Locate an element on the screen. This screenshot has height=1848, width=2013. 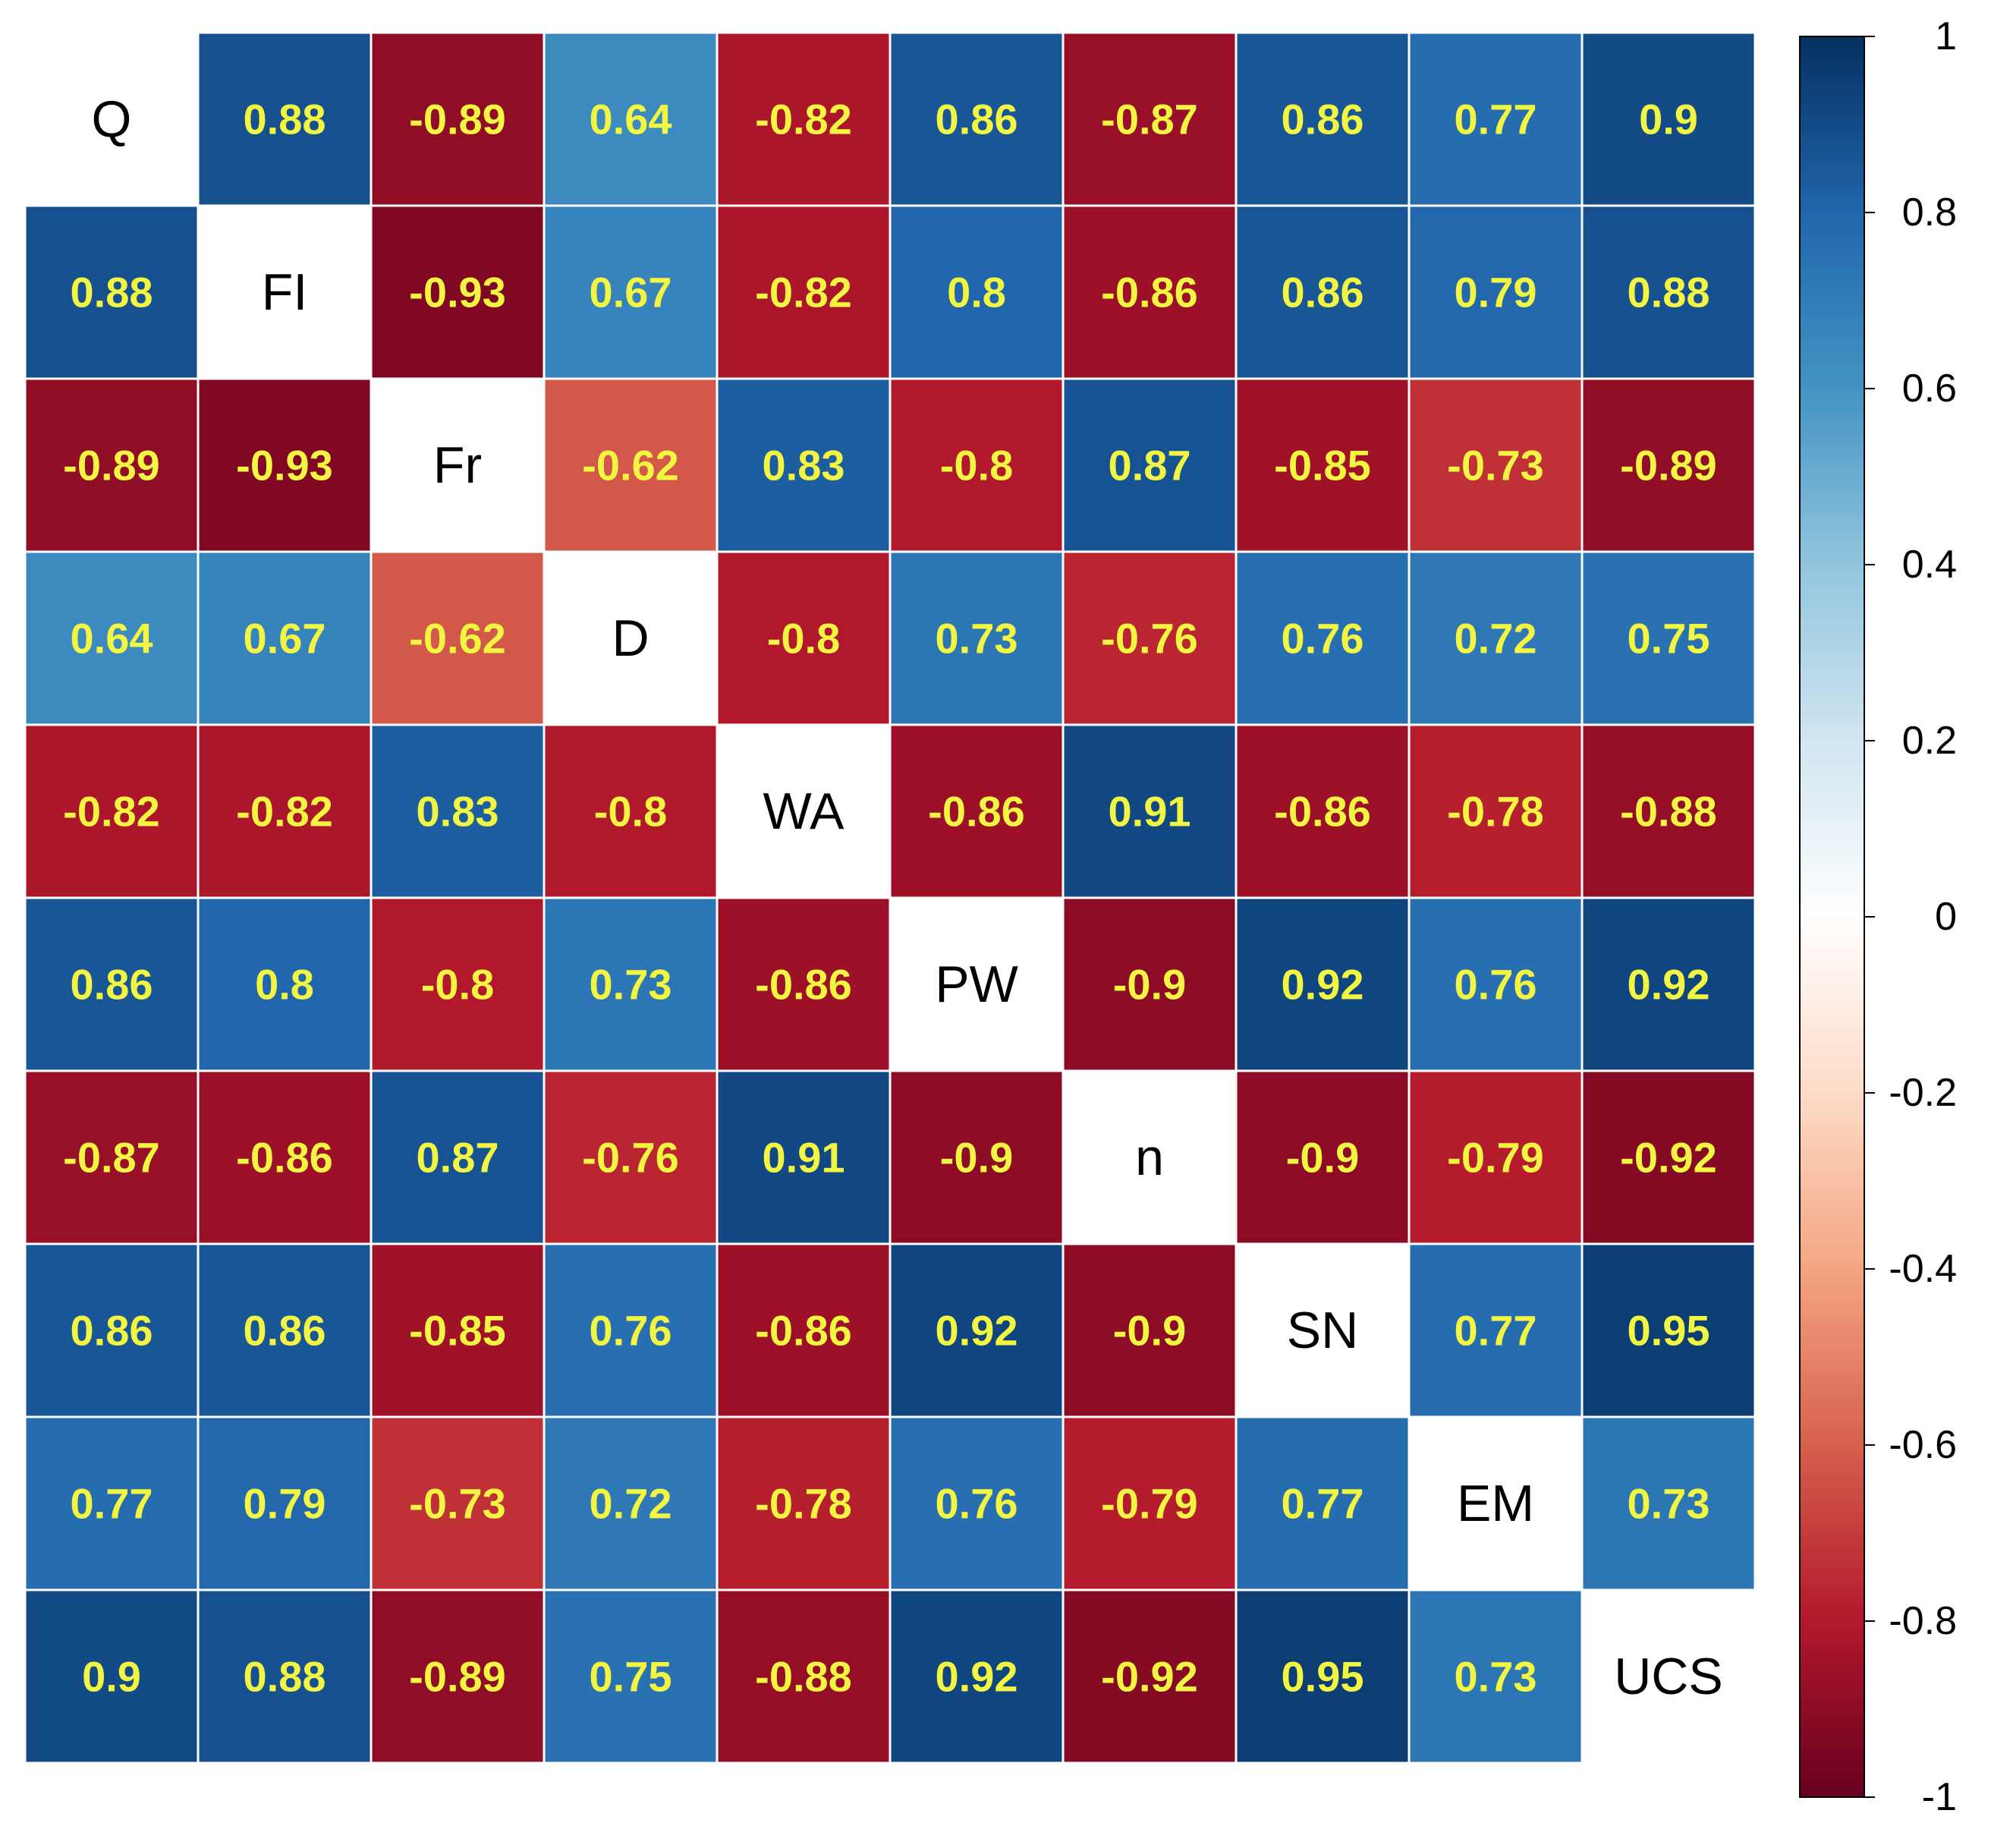
heatmap-cell-sn-em is located at coordinates (1496, 1330).